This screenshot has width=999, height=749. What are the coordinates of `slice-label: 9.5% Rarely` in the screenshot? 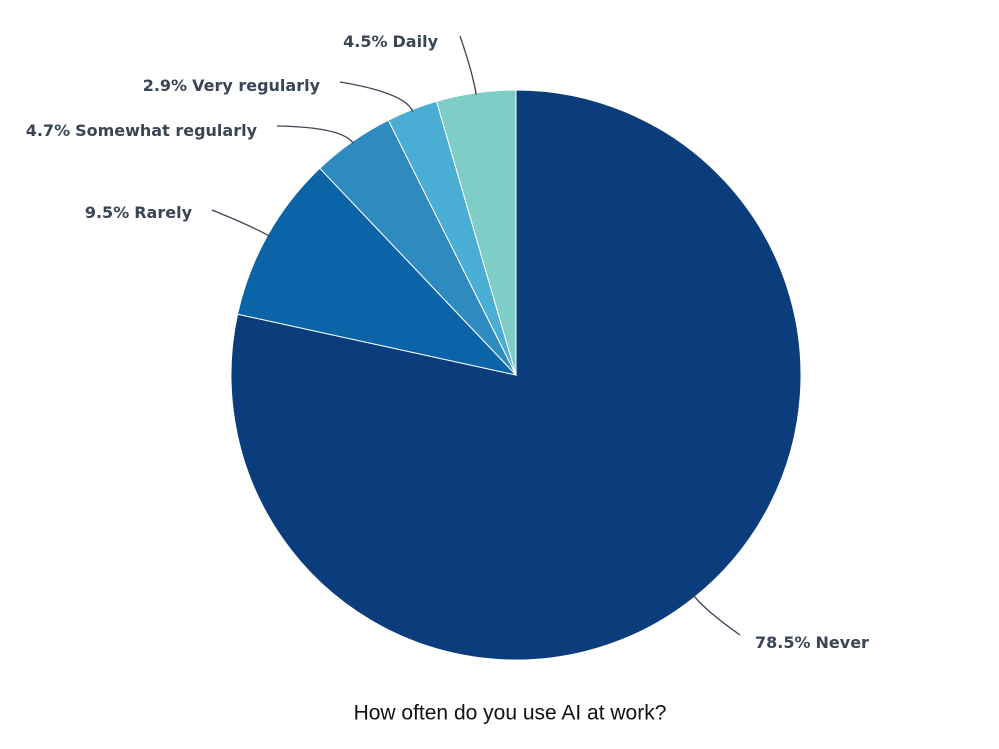 It's located at (139, 212).